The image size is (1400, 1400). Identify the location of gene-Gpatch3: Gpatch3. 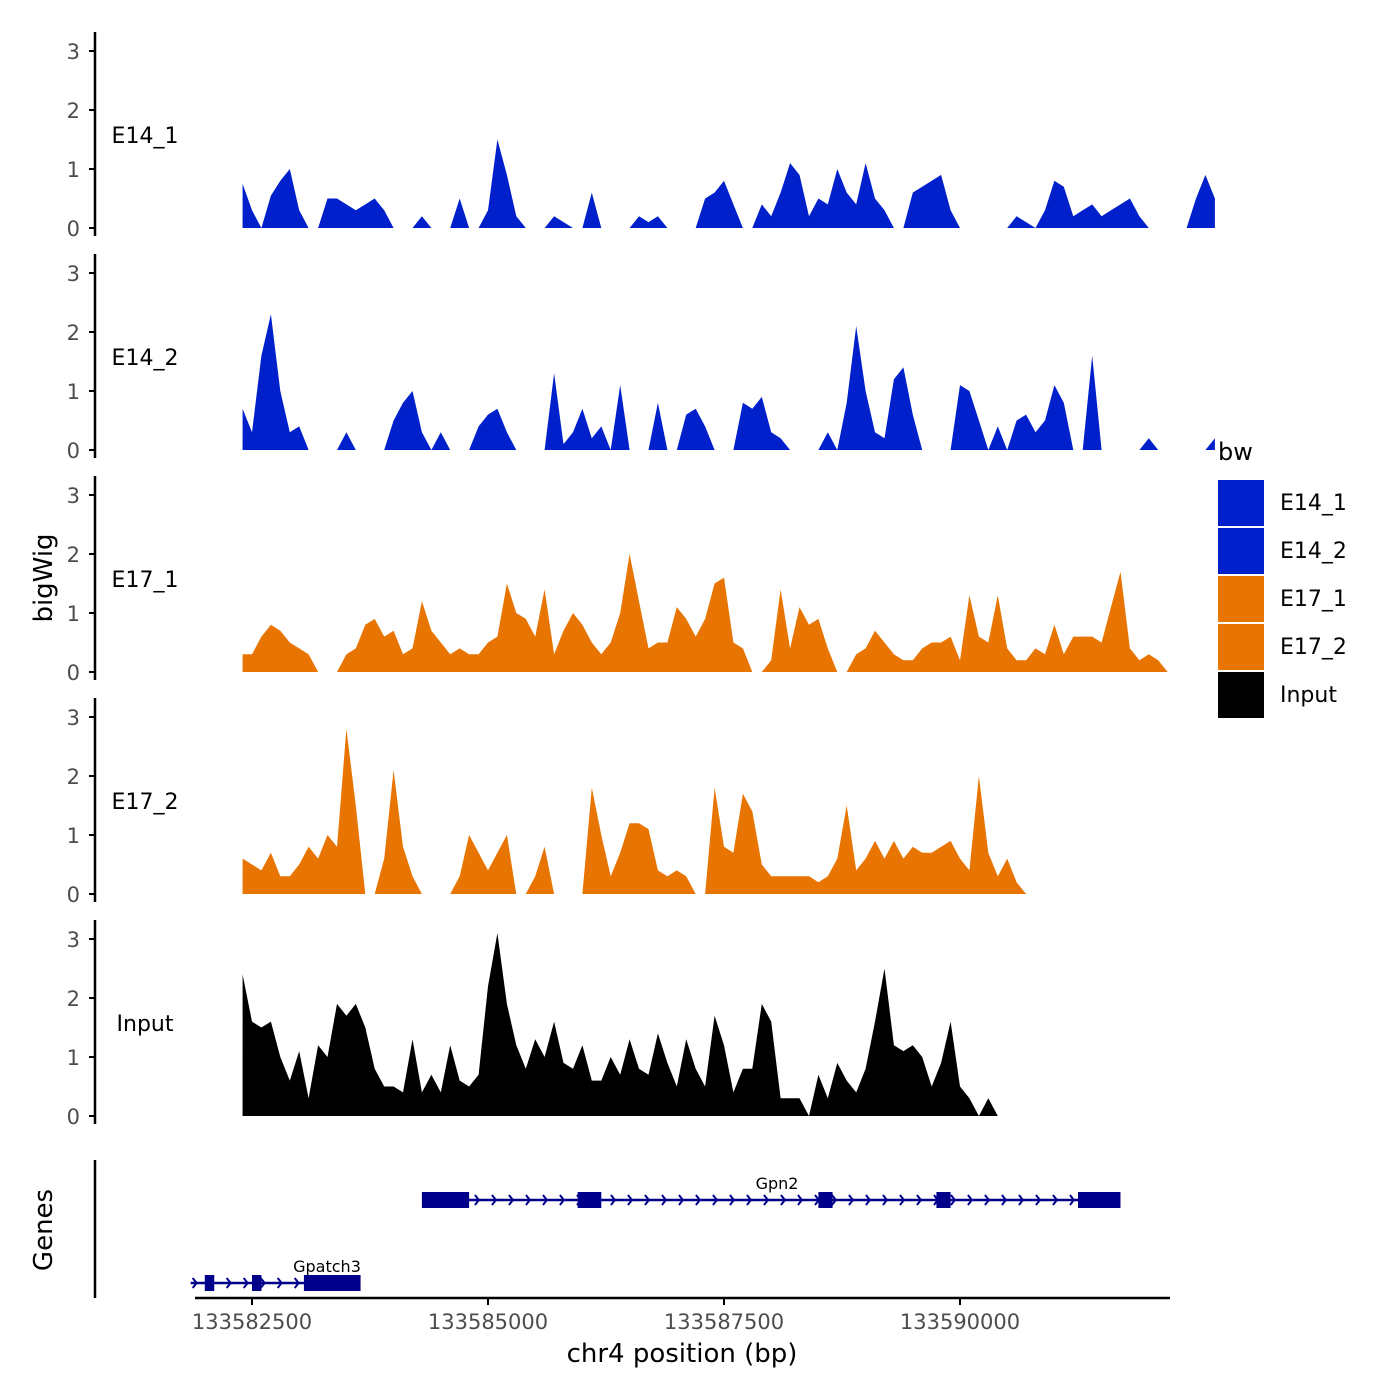
(275, 1274).